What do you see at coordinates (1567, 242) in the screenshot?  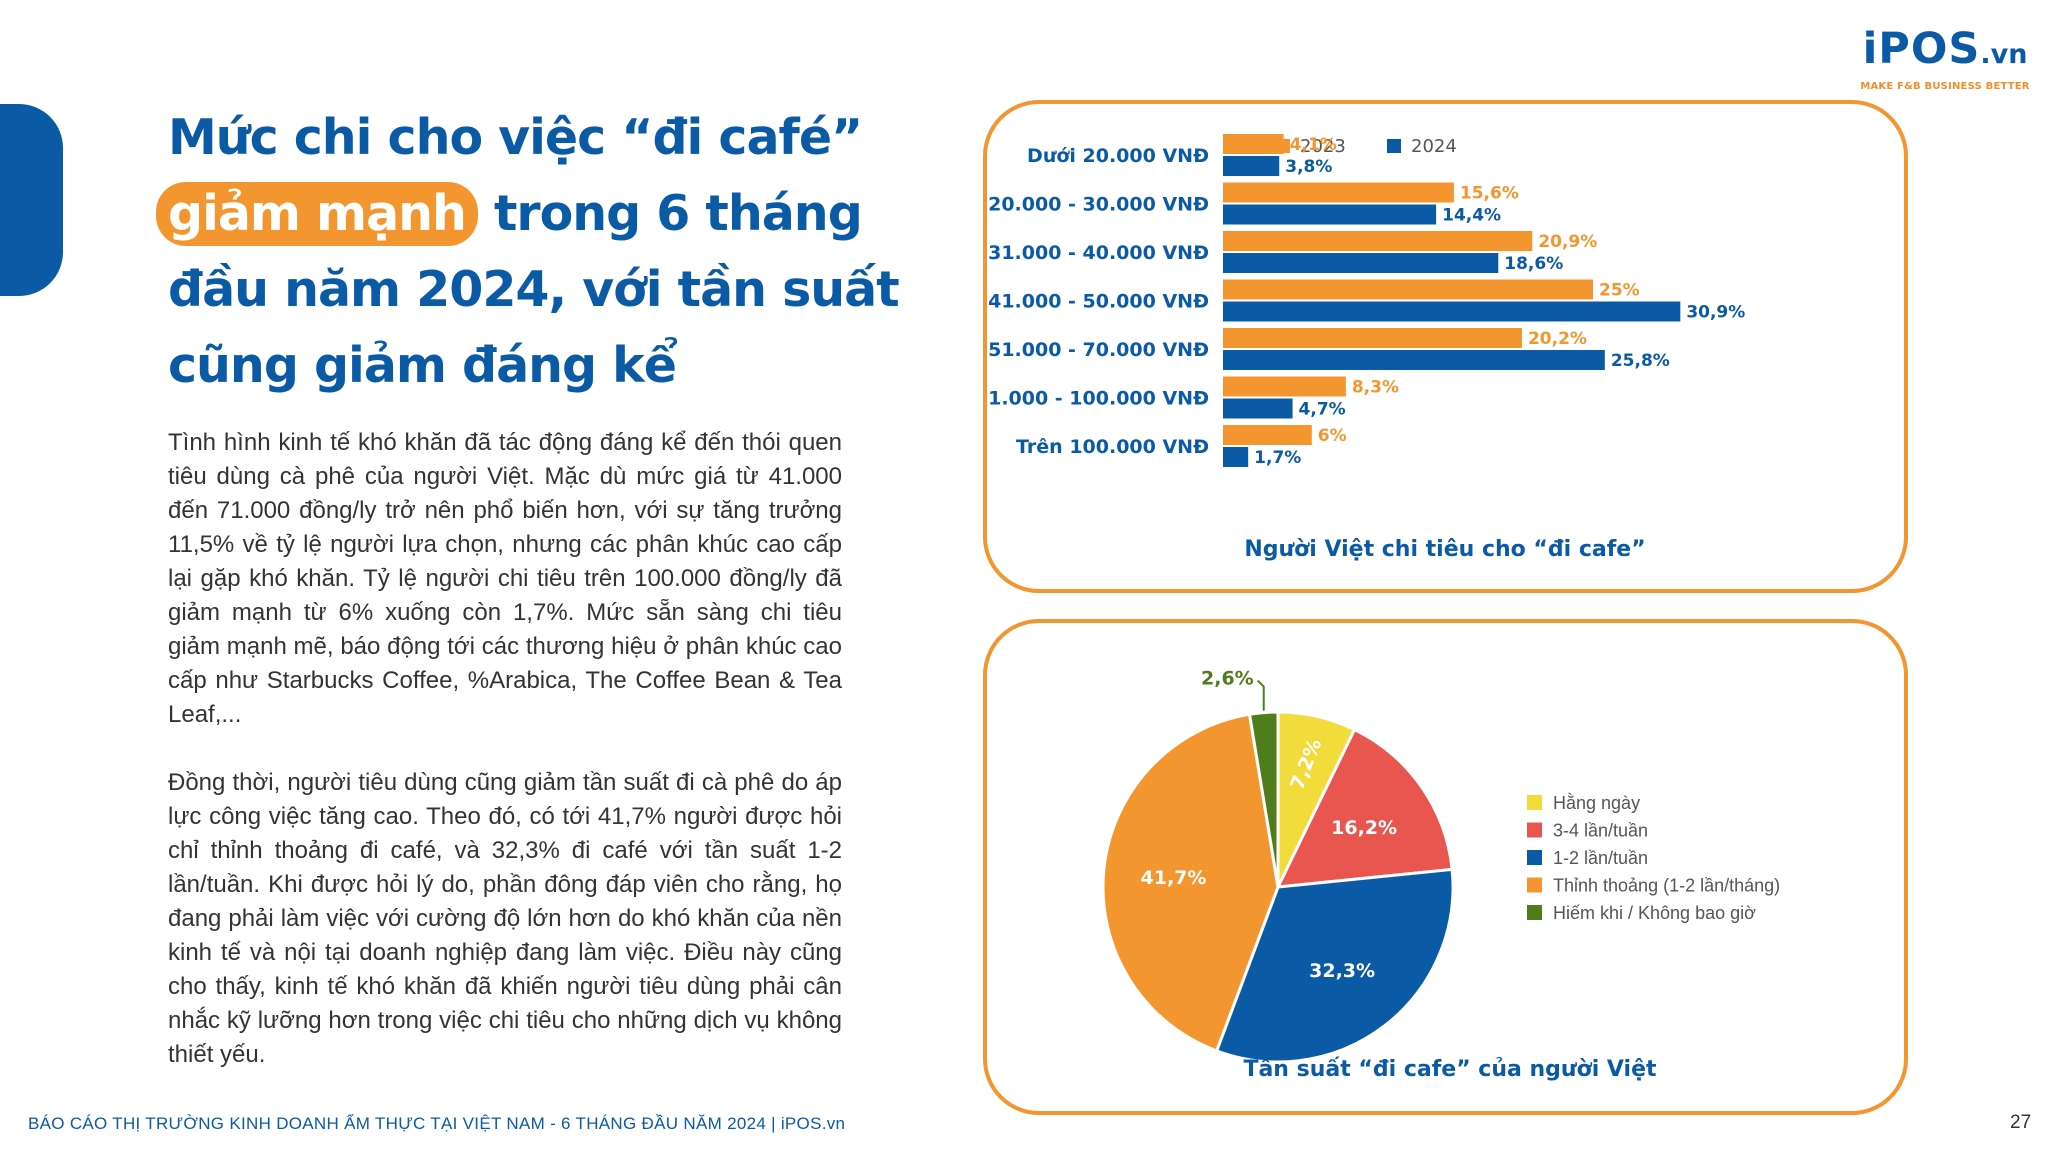 I see `data-label-2023-31-000-40-000-vnd: 20,9%` at bounding box center [1567, 242].